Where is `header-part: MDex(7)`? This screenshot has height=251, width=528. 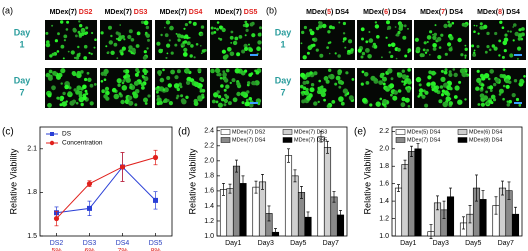 header-part: MDex(7) is located at coordinates (174, 12).